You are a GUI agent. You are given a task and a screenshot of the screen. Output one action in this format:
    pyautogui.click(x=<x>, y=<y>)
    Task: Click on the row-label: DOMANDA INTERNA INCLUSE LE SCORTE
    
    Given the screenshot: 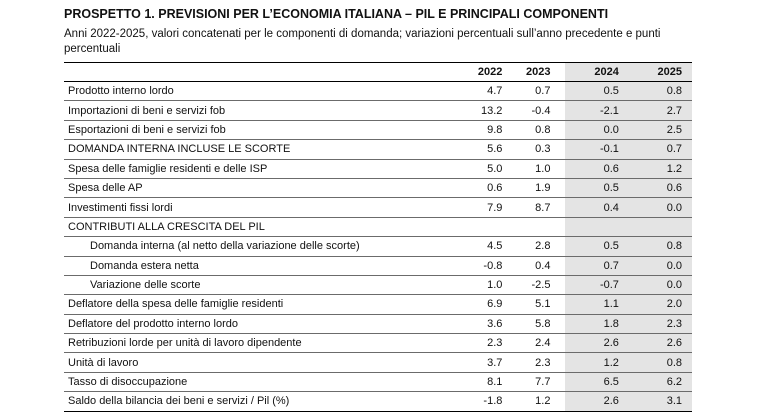 What is the action you would take?
    pyautogui.click(x=259, y=149)
    